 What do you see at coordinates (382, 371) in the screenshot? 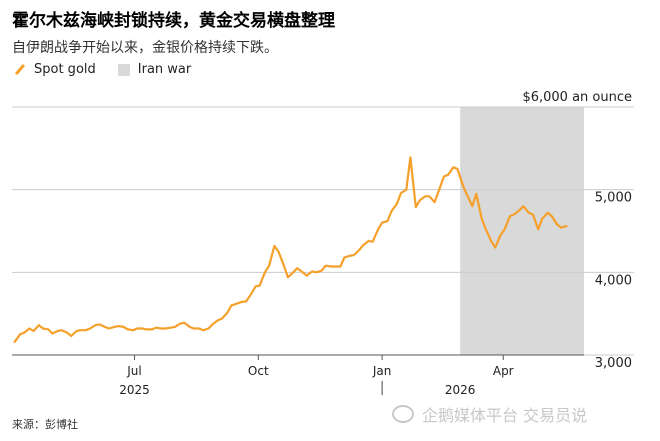
I see `x-tick-label: Jan` at bounding box center [382, 371].